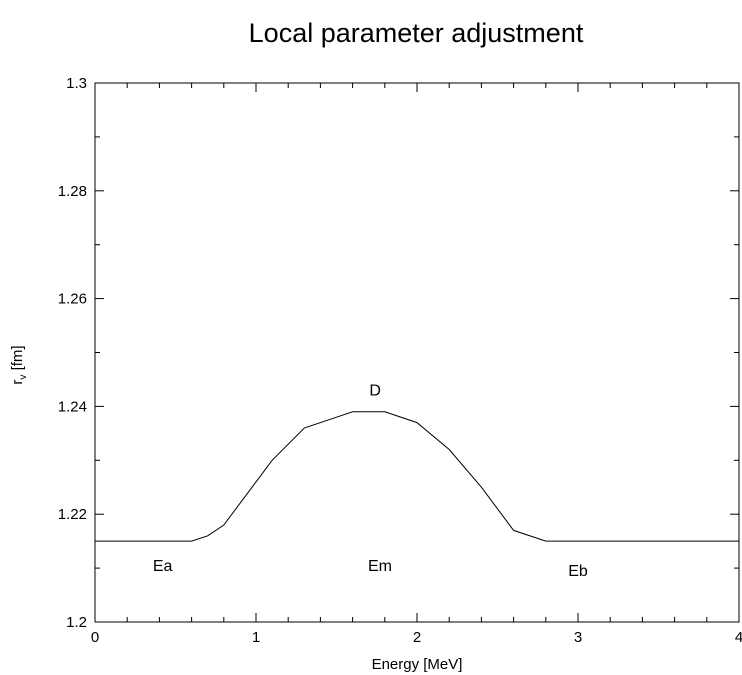  Describe the element at coordinates (416, 33) in the screenshot. I see `chart-title: Local parameter adjustment` at that location.